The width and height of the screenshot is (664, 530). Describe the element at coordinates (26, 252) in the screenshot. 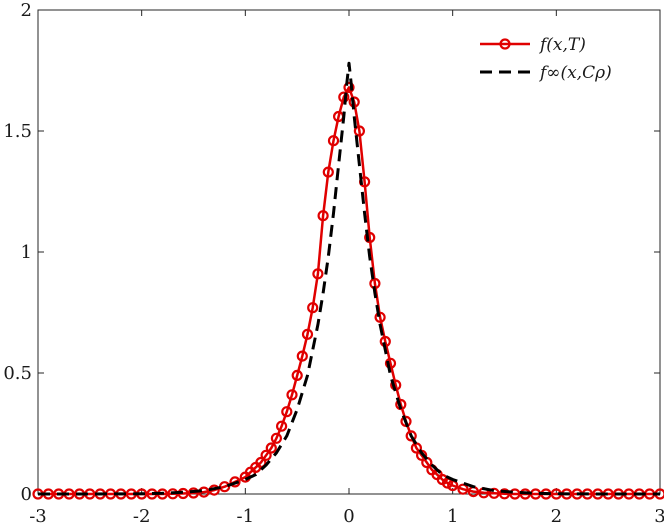

I see `y-tick-label: 1` at that location.